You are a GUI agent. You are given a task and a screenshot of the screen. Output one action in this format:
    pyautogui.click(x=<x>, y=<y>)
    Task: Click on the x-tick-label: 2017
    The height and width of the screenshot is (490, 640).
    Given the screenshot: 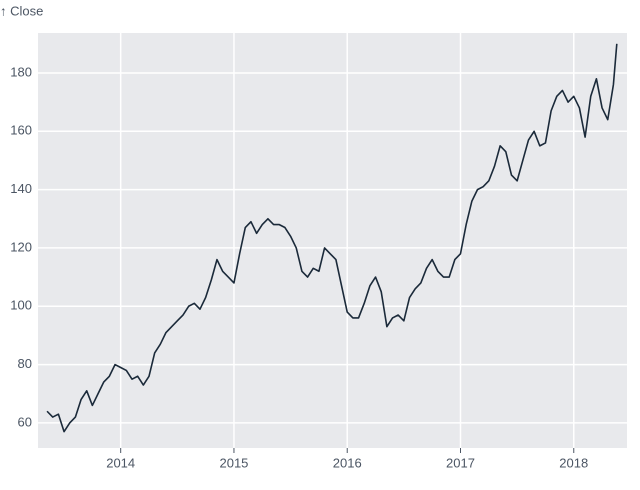 What is the action you would take?
    pyautogui.click(x=460, y=462)
    